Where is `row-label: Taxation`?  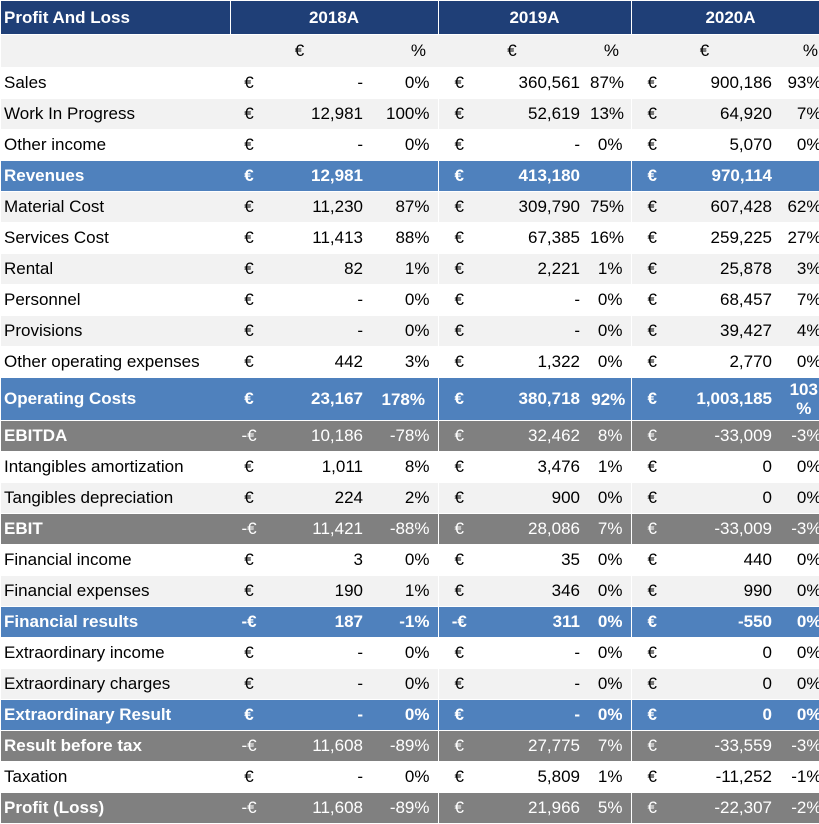
row-label: Taxation is located at coordinates (115, 777).